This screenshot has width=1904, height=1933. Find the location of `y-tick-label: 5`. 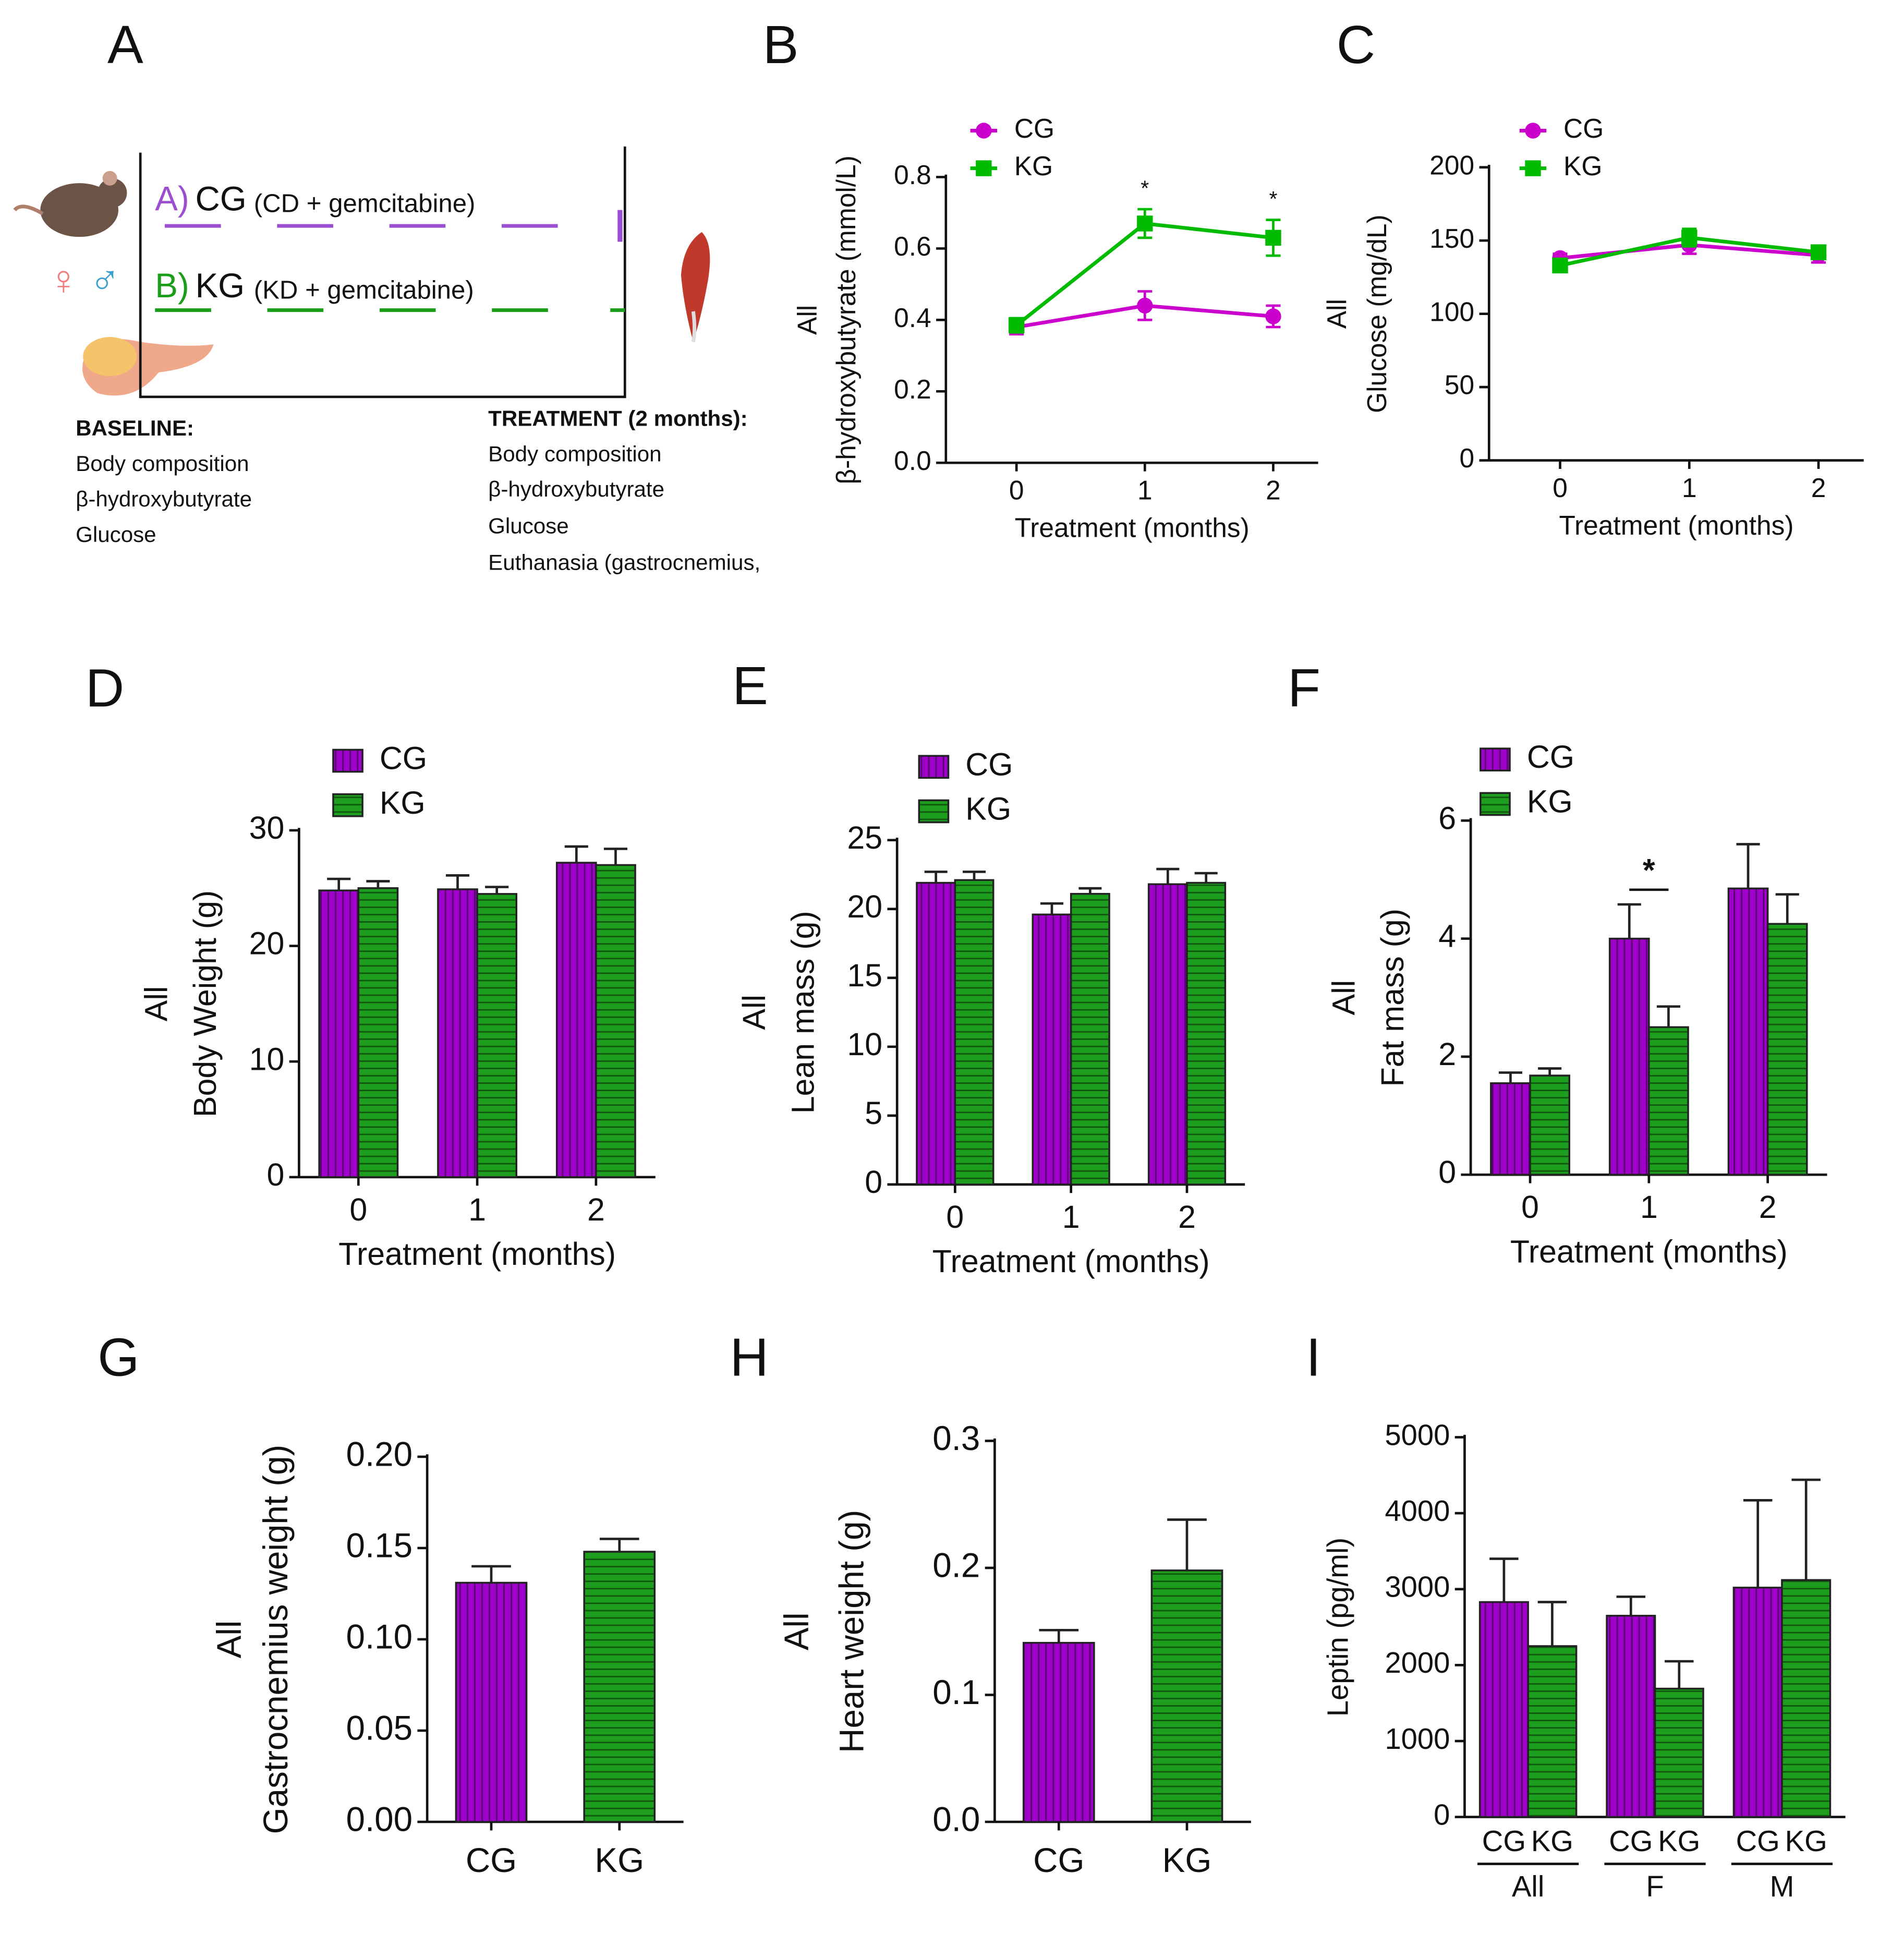

y-tick-label: 5 is located at coordinates (873, 1113).